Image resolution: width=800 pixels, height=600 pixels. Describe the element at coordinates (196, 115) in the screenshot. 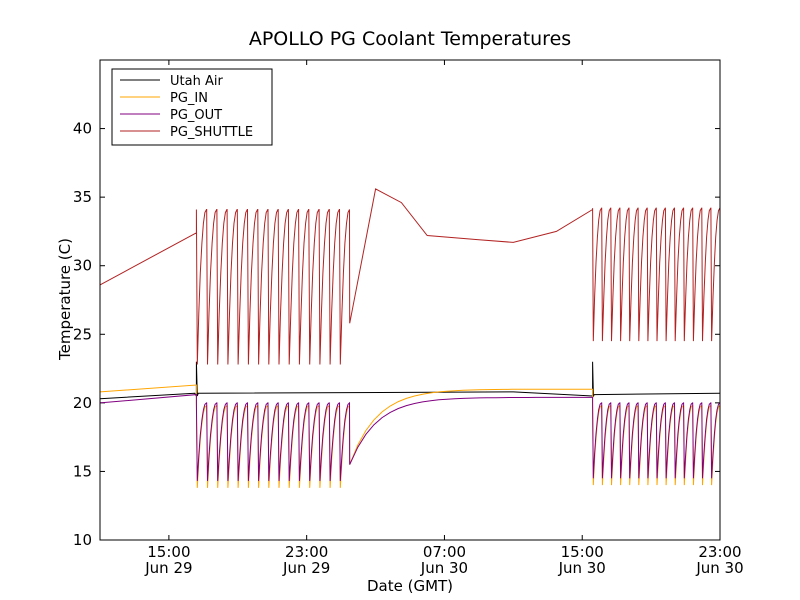

I see `legend-label: PG_OUT` at that location.